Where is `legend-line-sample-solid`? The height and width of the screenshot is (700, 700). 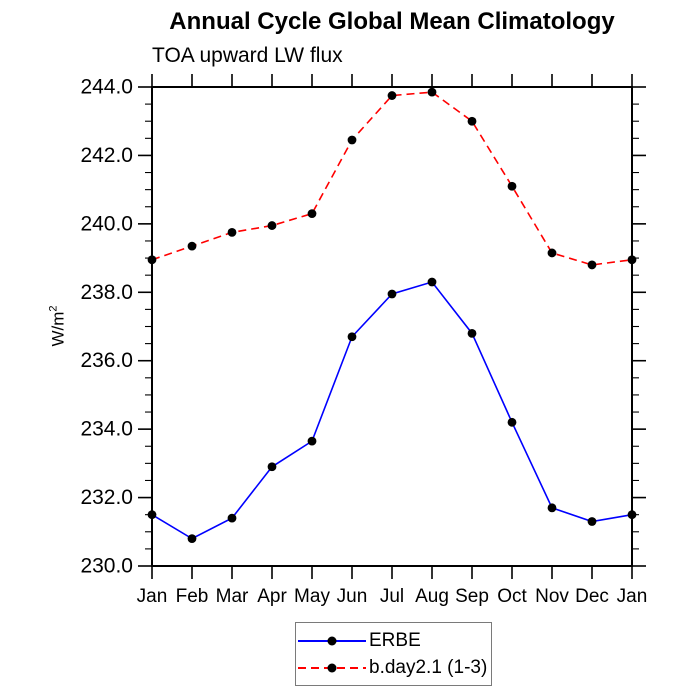
legend-line-sample-solid is located at coordinates (332, 641).